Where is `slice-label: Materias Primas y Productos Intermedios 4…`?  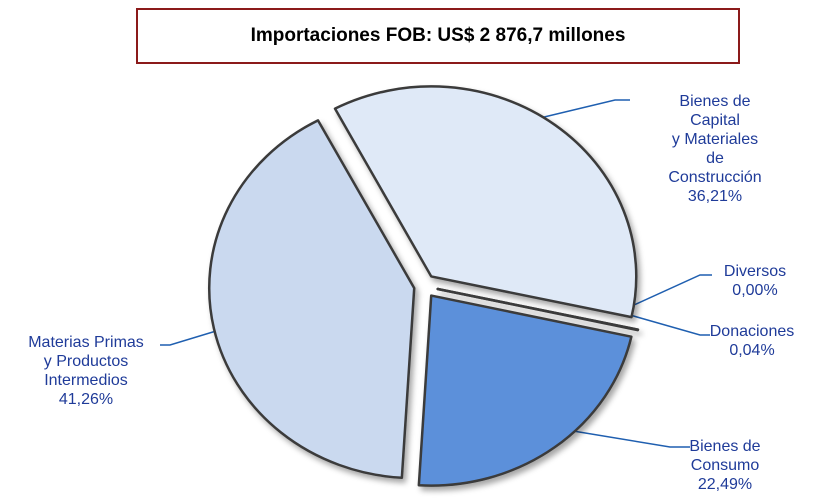
slice-label: Materias Primas y Productos Intermedios 4… is located at coordinates (86, 371).